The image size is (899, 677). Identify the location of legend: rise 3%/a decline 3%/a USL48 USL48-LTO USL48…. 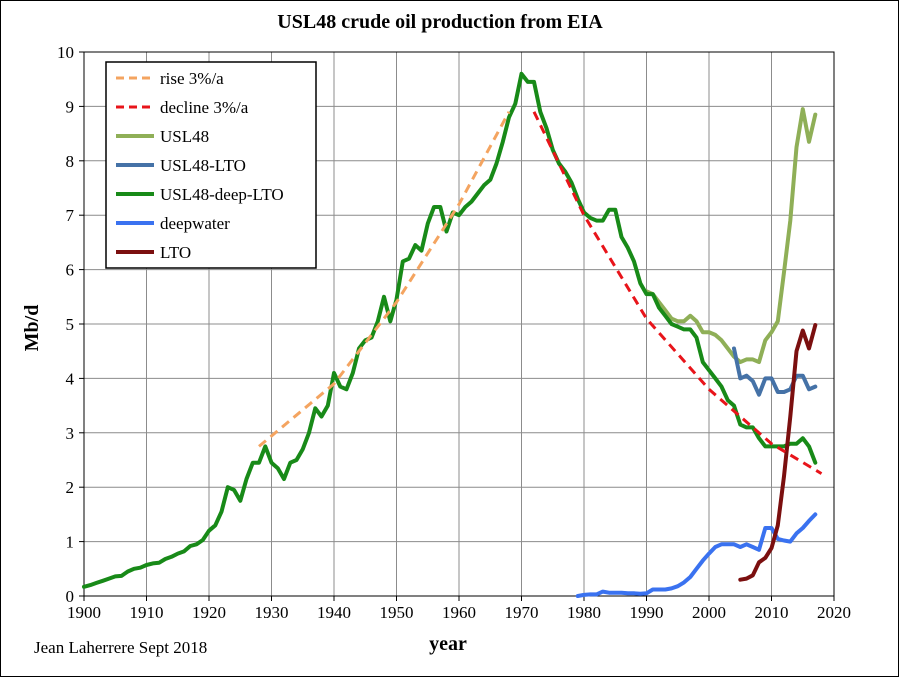
(211, 165).